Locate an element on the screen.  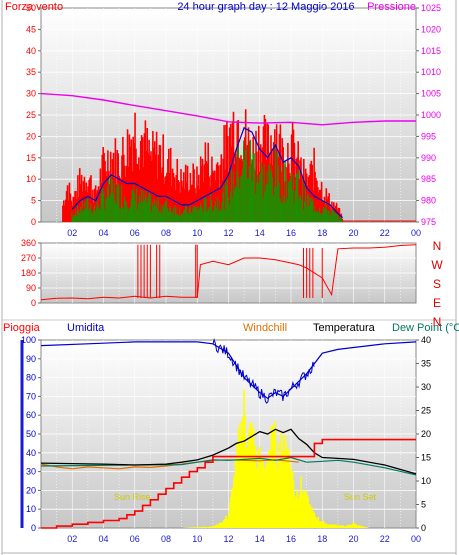
y-left-tick-label: 5 is located at coordinates (33, 201).